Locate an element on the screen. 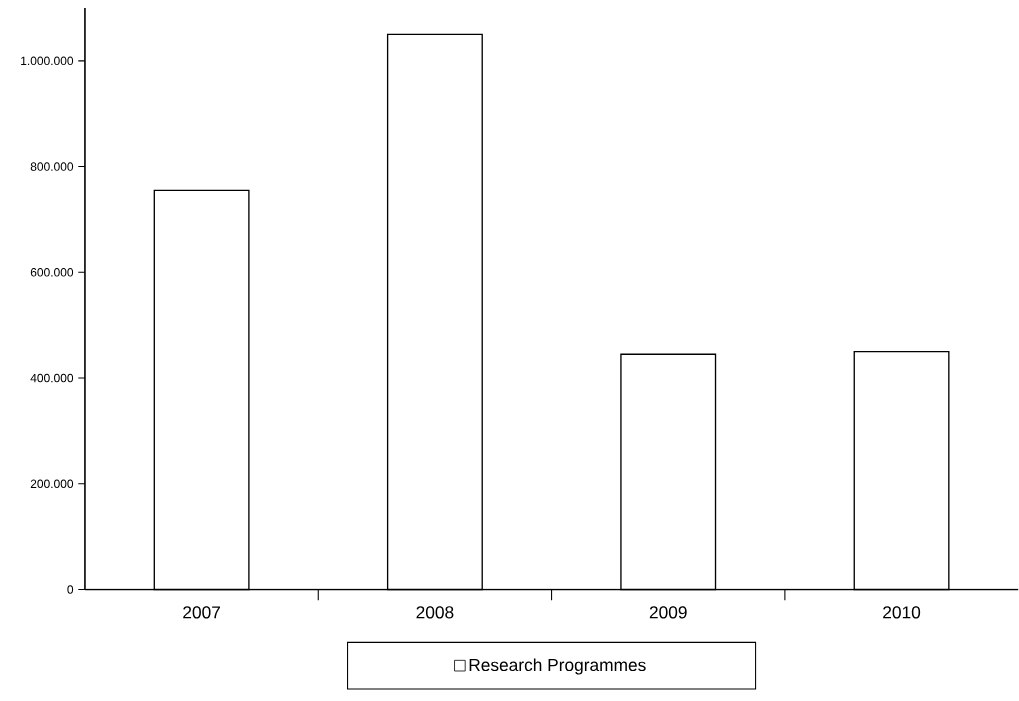 Image resolution: width=1019 pixels, height=701 pixels. y-tick-label: 200.000 is located at coordinates (52, 483).